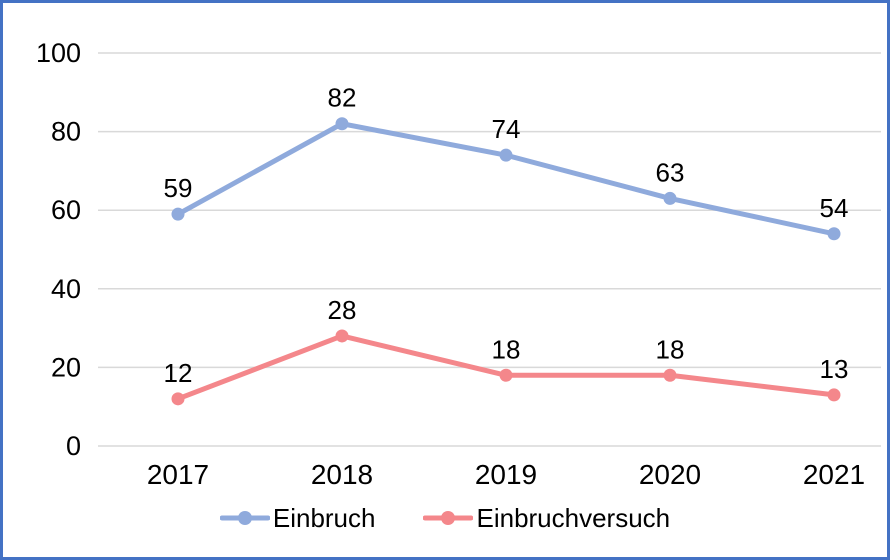  Describe the element at coordinates (342, 310) in the screenshot. I see `data-point-label: 28` at that location.